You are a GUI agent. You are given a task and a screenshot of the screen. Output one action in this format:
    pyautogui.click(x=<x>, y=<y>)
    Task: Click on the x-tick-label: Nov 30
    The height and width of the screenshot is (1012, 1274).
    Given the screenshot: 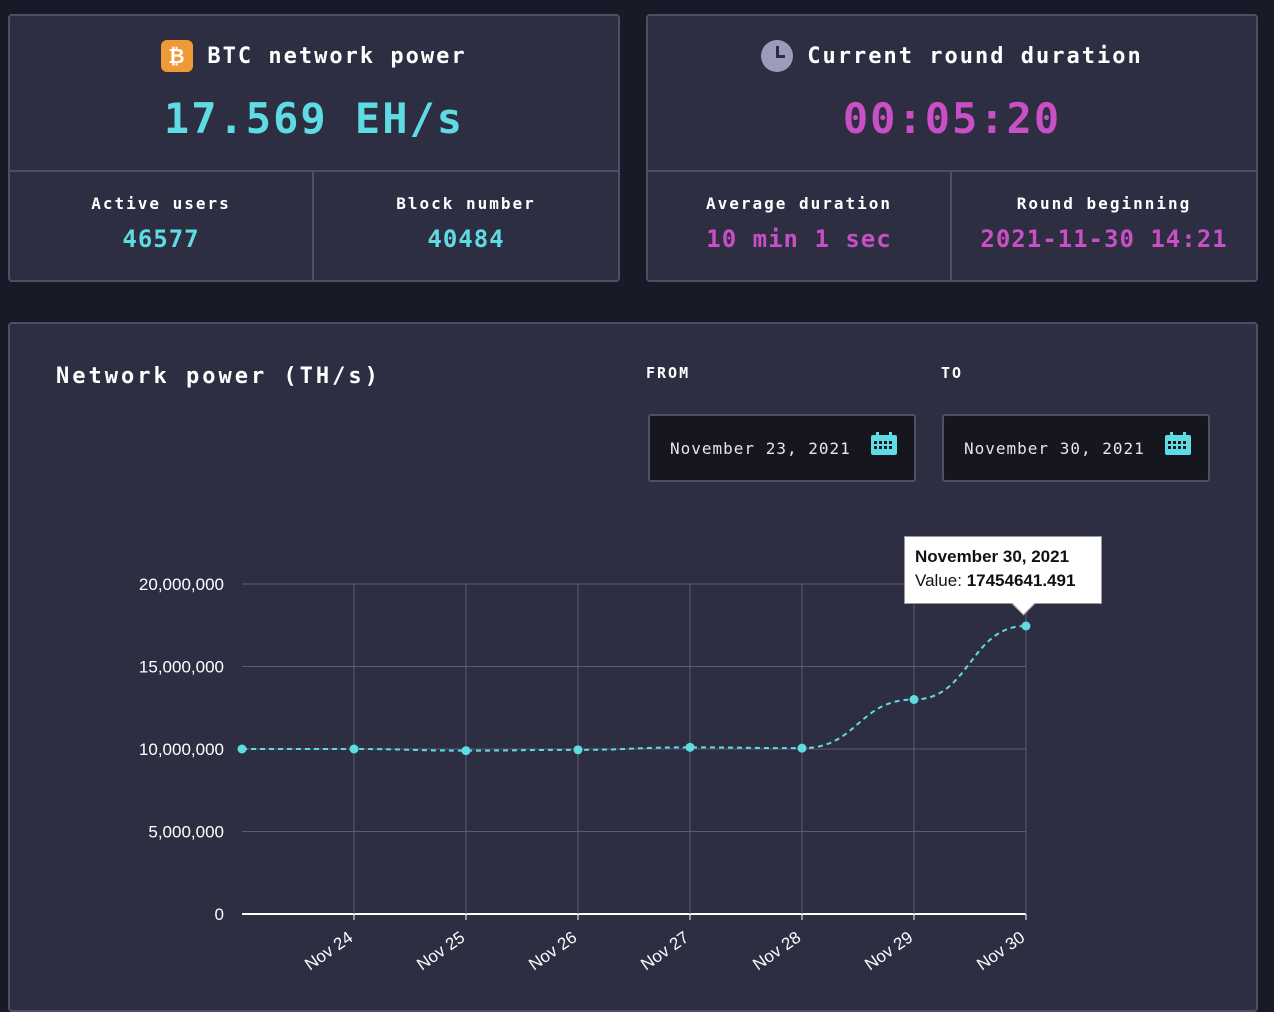 What is the action you would take?
    pyautogui.click(x=1000, y=951)
    